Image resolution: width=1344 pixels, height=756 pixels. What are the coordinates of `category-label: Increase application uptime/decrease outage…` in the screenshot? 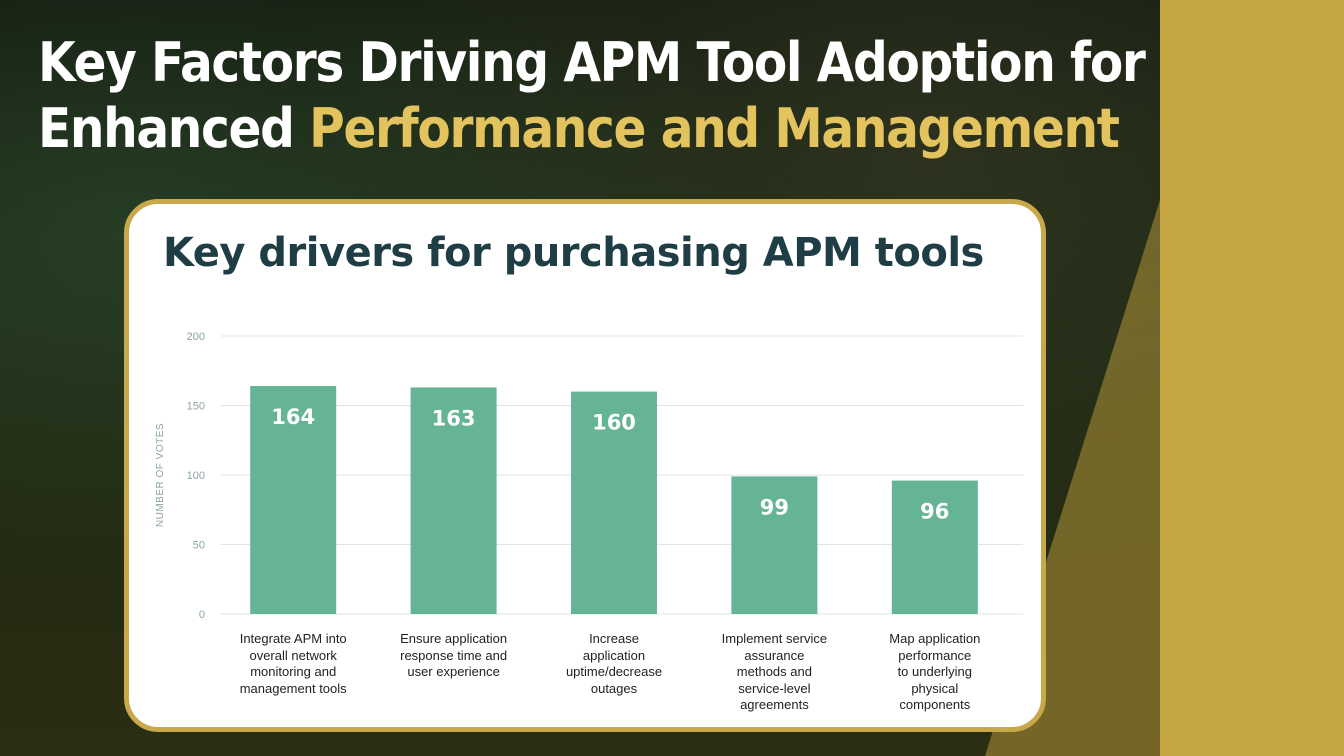 It's located at (614, 664).